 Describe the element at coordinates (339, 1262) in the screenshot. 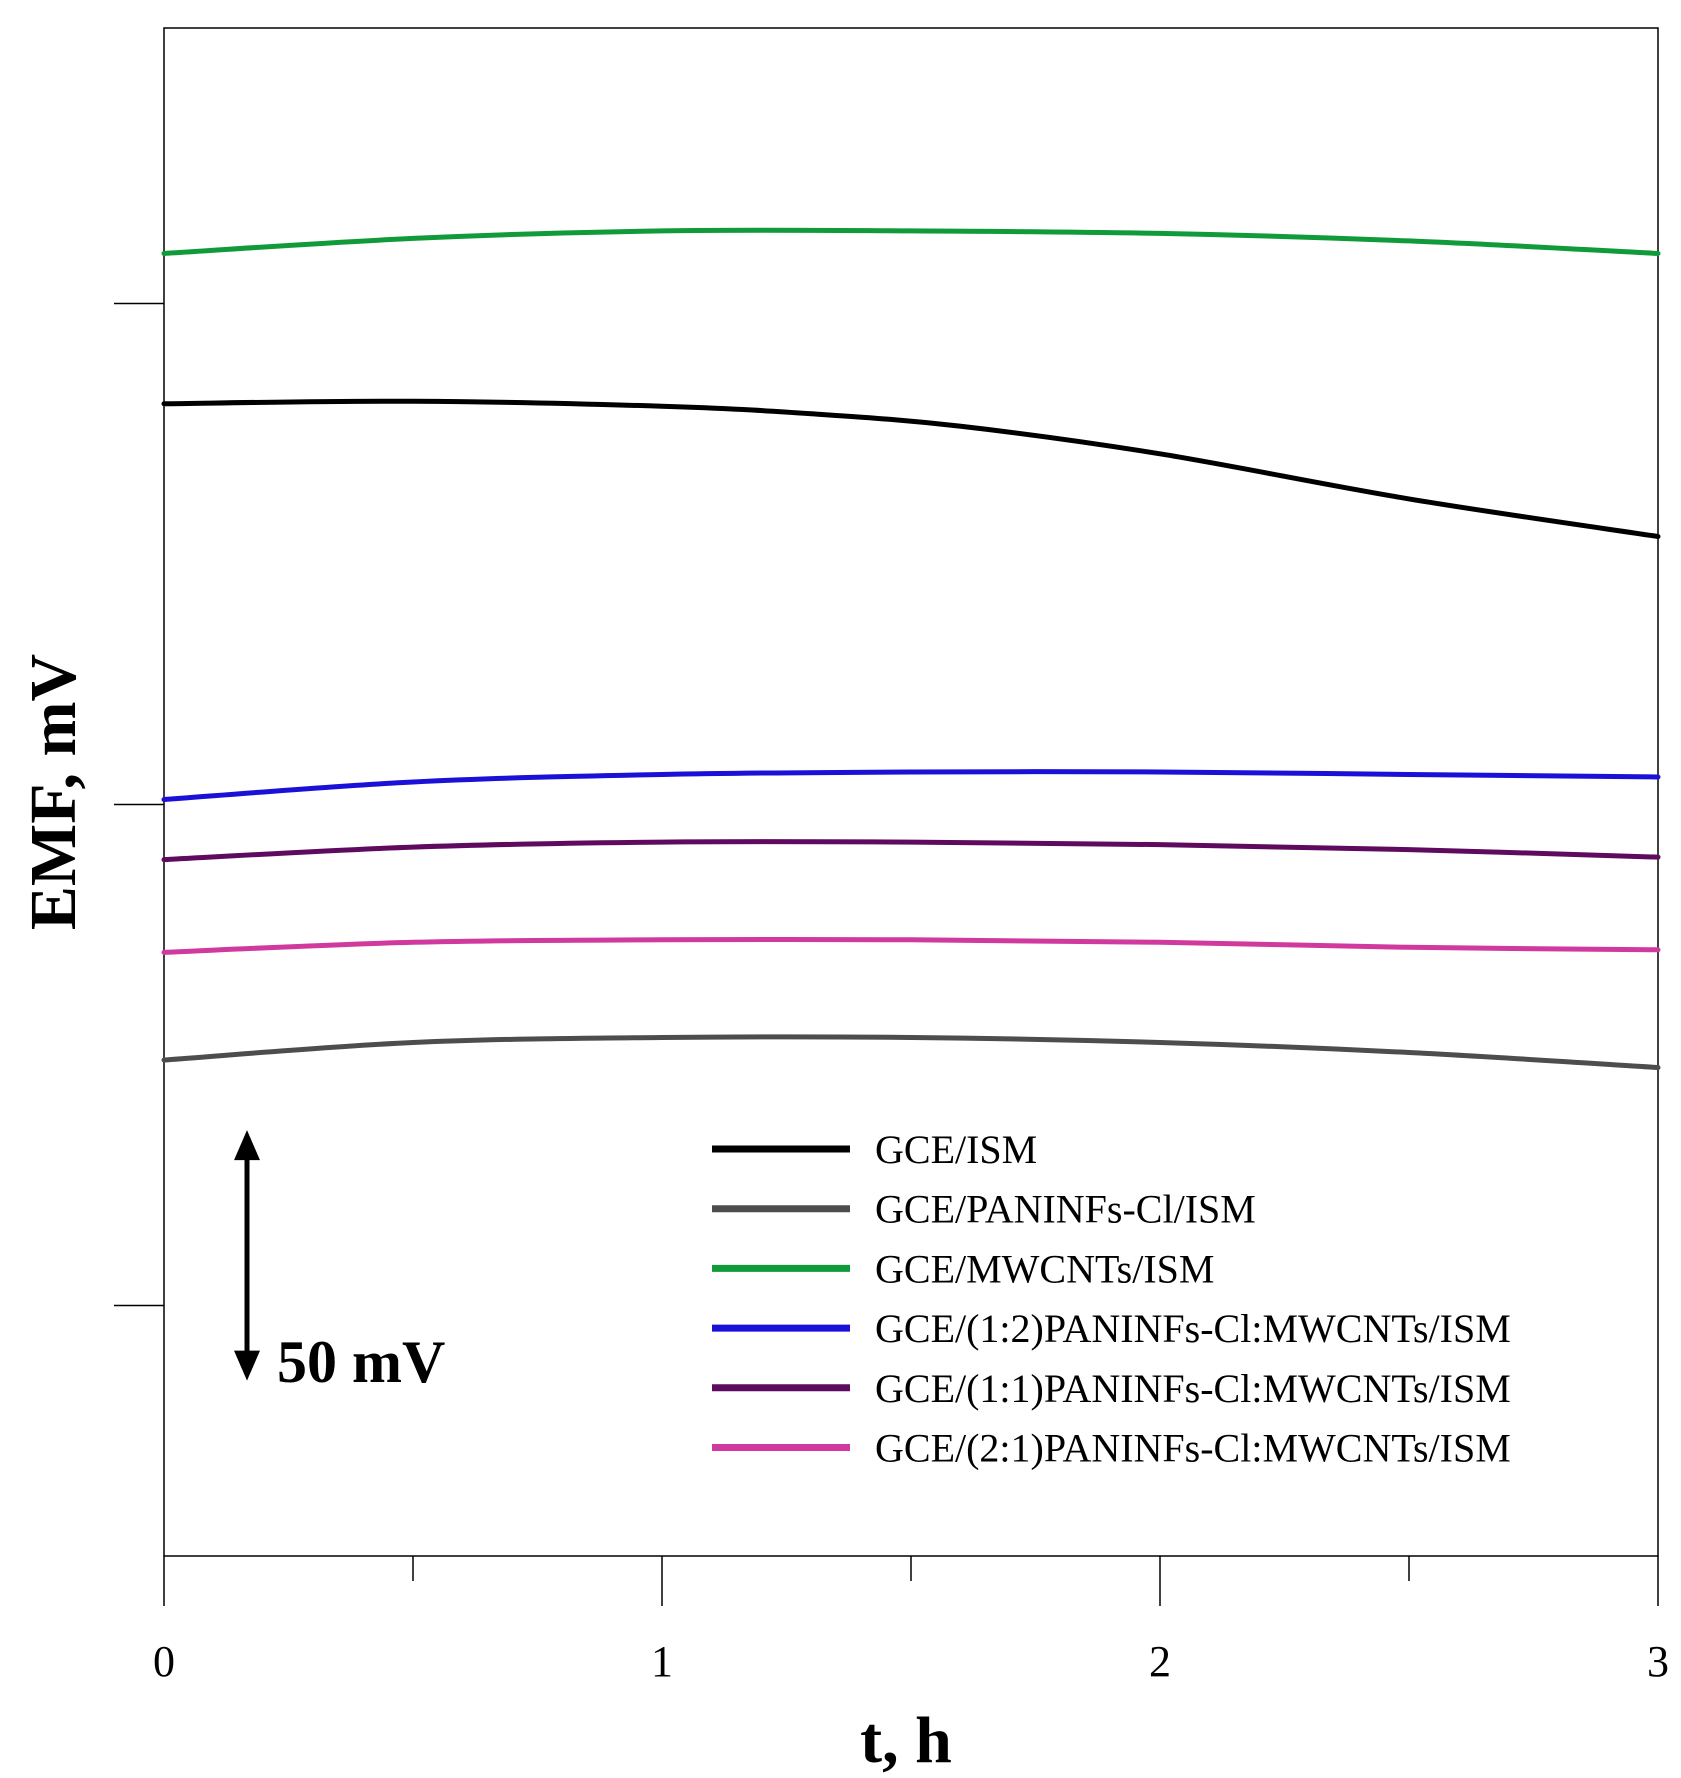

I see `scale-bar: 50 mV` at that location.